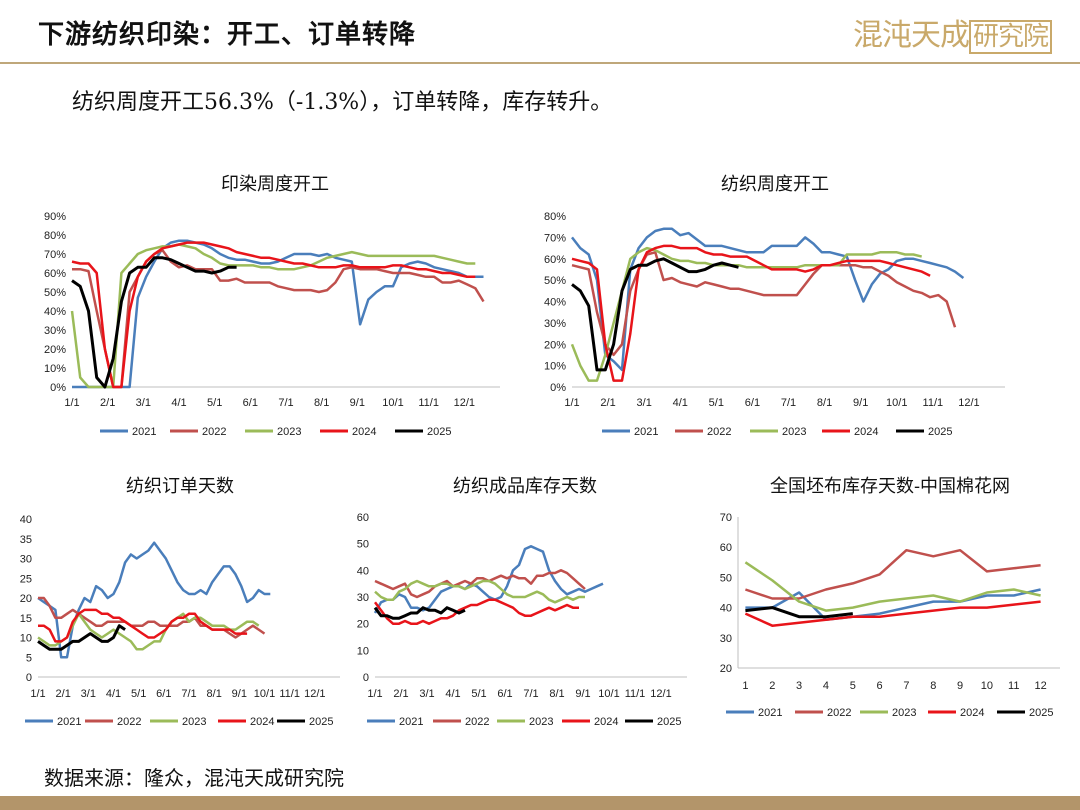  I want to click on x-tick-label: 7, so click(906, 686).